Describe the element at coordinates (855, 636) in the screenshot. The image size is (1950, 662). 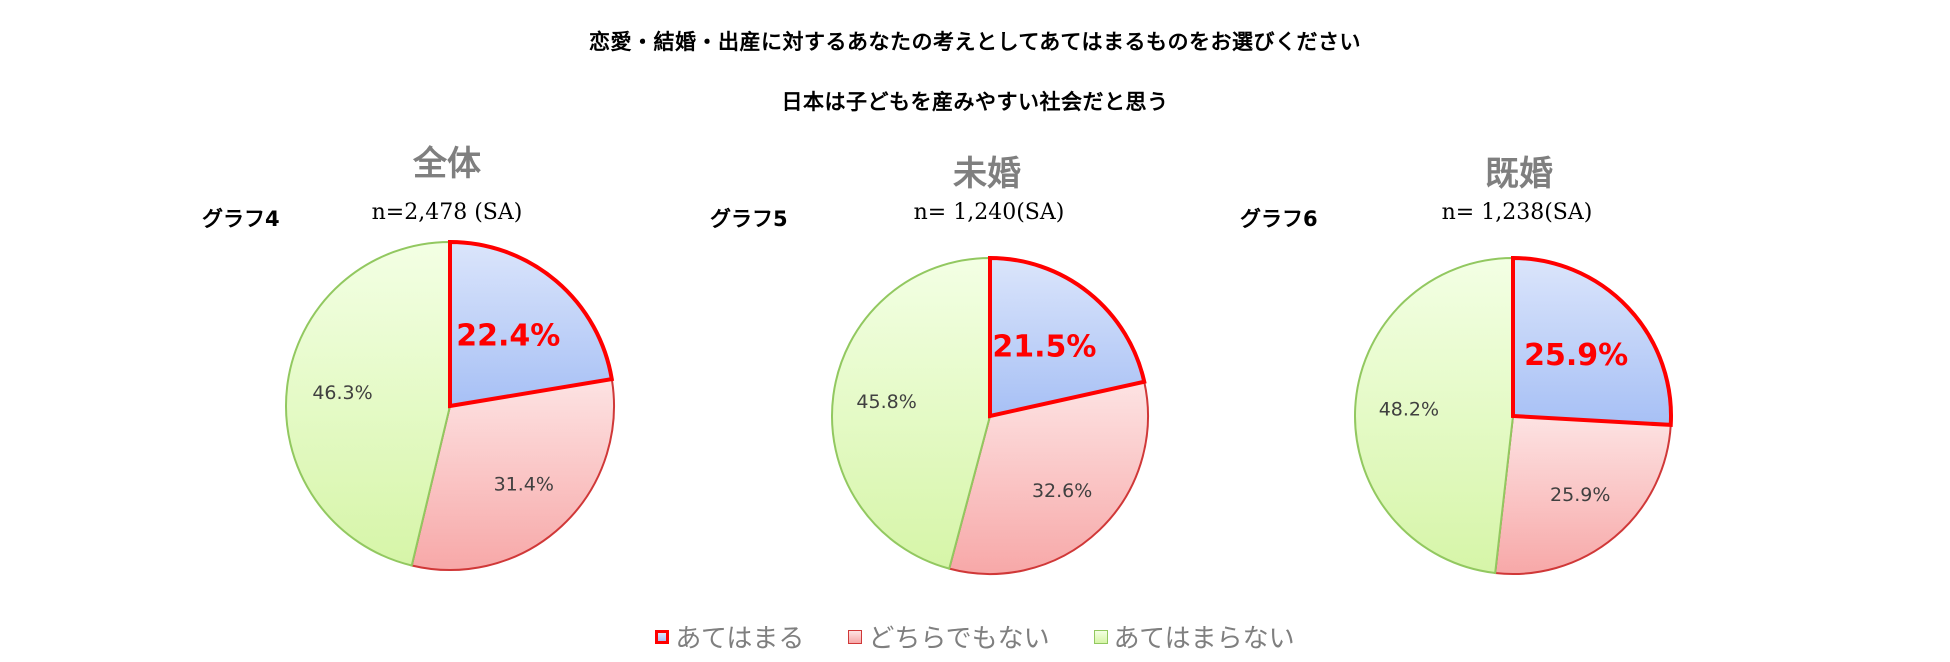
I see `legend-swatch-dochira` at that location.